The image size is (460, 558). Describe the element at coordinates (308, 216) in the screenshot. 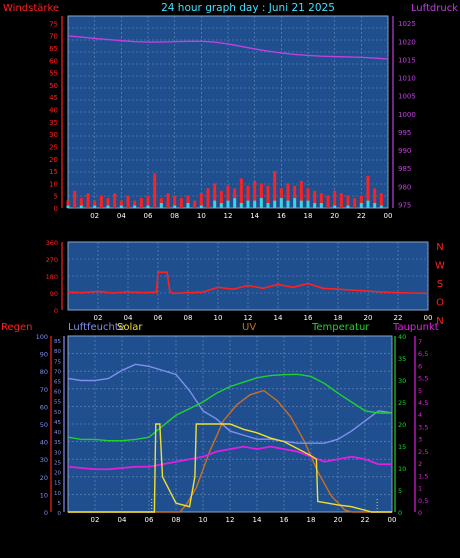

I see `wind-x-tick-18: 18` at that location.